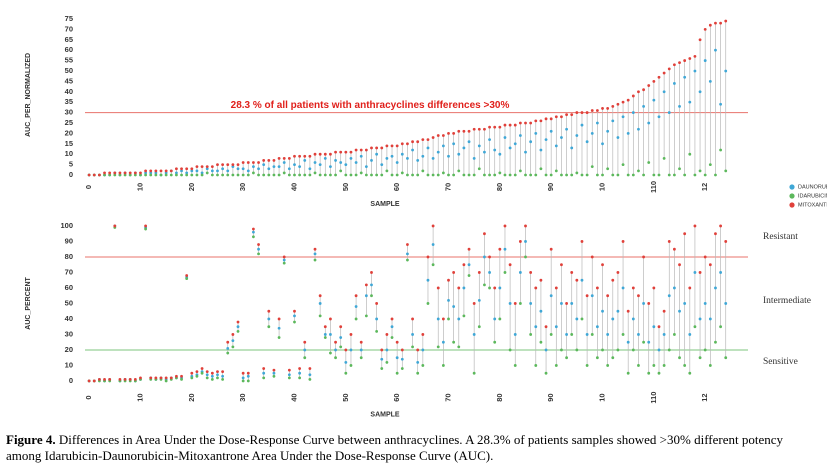 This screenshot has width=827, height=473. I want to click on x-tick-label: 0, so click(88, 398).